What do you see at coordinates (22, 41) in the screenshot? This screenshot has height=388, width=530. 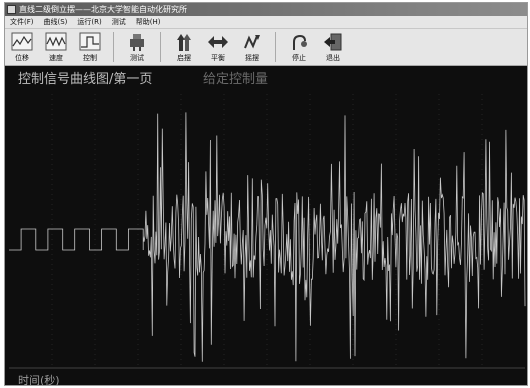 I see `displacement-curve-icon` at bounding box center [22, 41].